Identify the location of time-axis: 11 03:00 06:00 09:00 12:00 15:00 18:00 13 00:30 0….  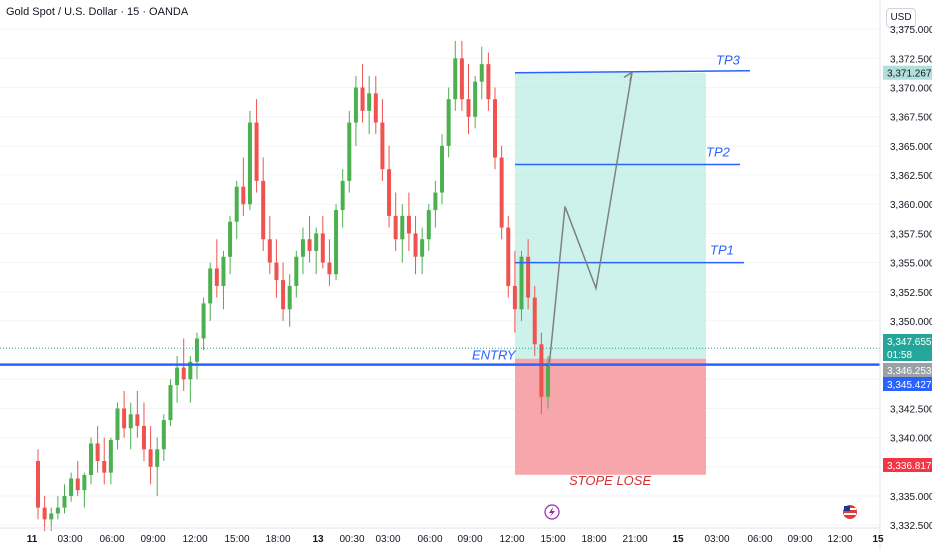
(442, 536).